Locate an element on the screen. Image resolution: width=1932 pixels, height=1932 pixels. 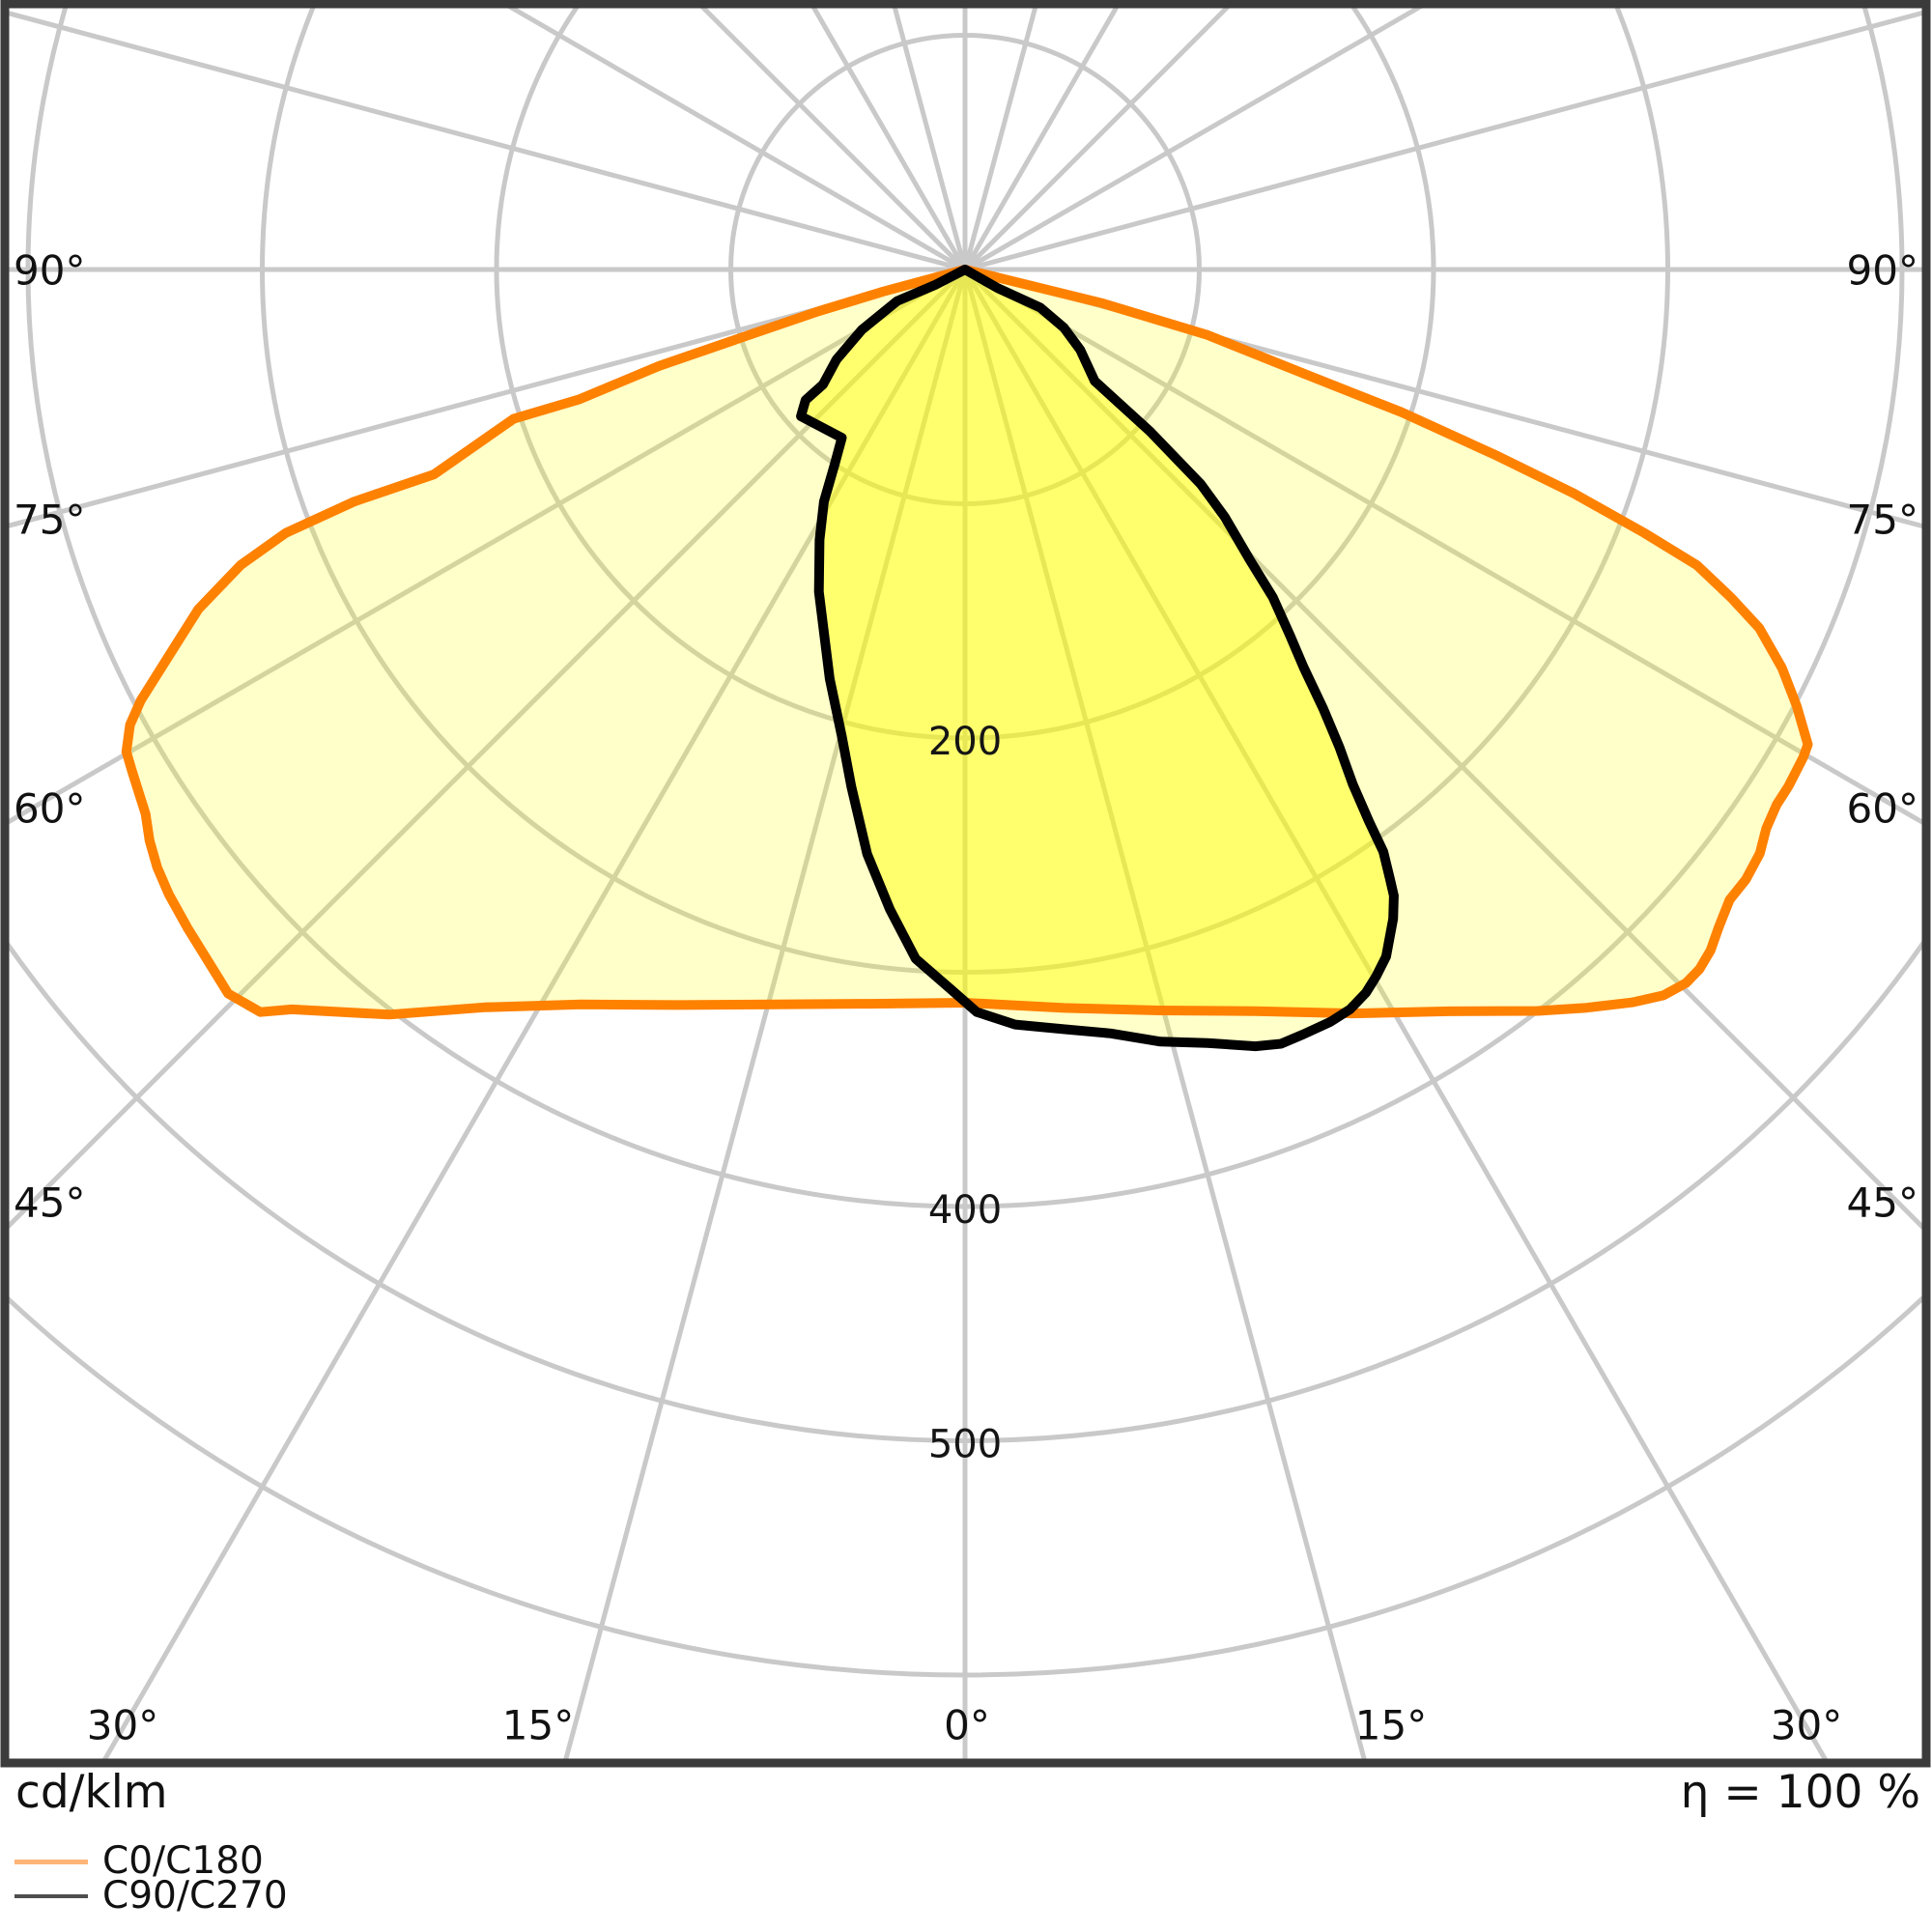
angle-label-left-75°: 75° is located at coordinates (49, 520).